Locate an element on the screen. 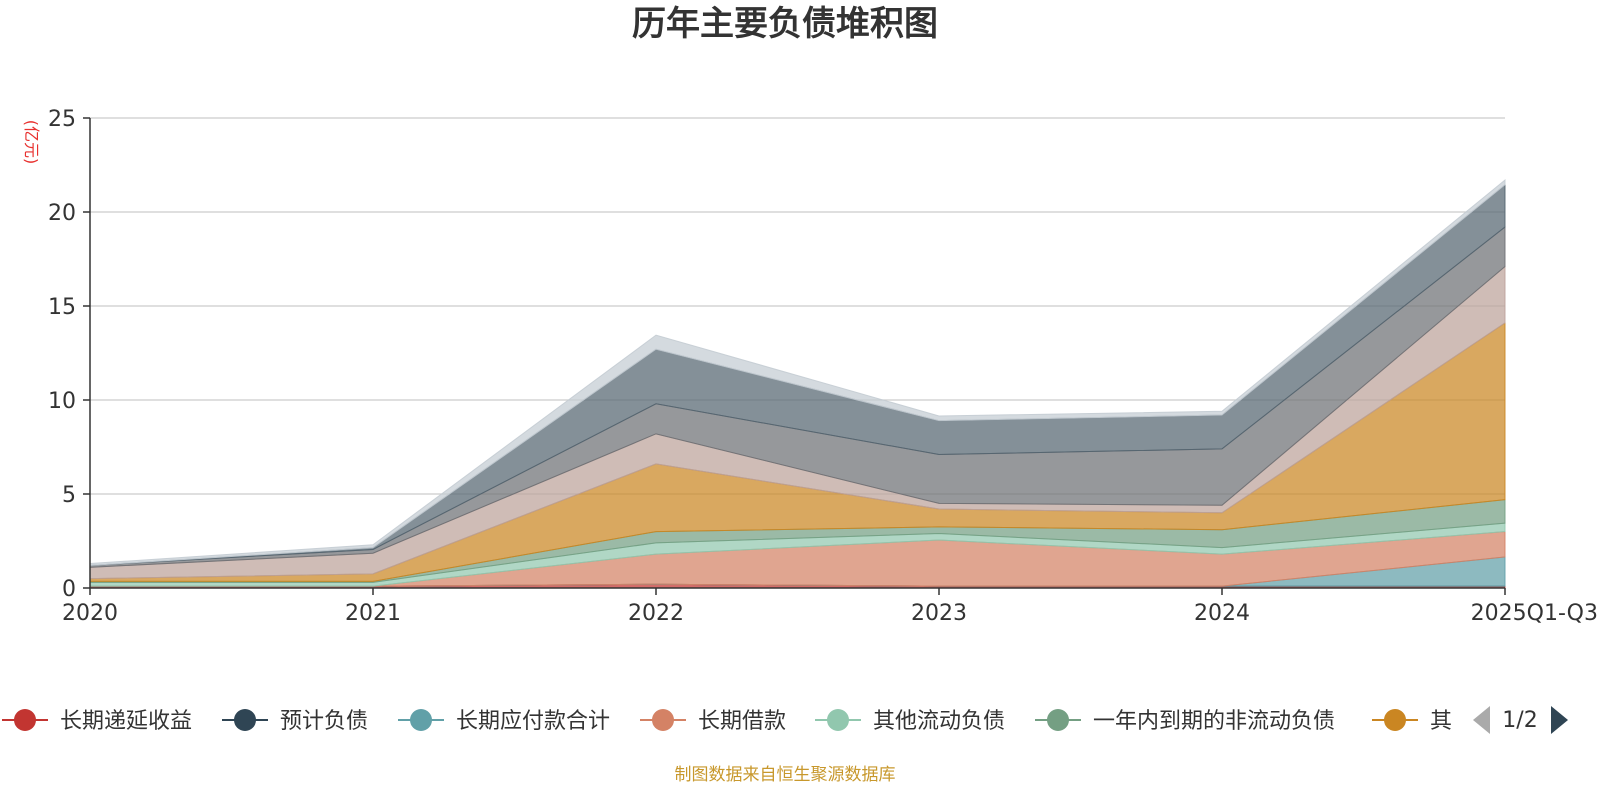  legend-page-indicator: 1/2 is located at coordinates (1519, 720).